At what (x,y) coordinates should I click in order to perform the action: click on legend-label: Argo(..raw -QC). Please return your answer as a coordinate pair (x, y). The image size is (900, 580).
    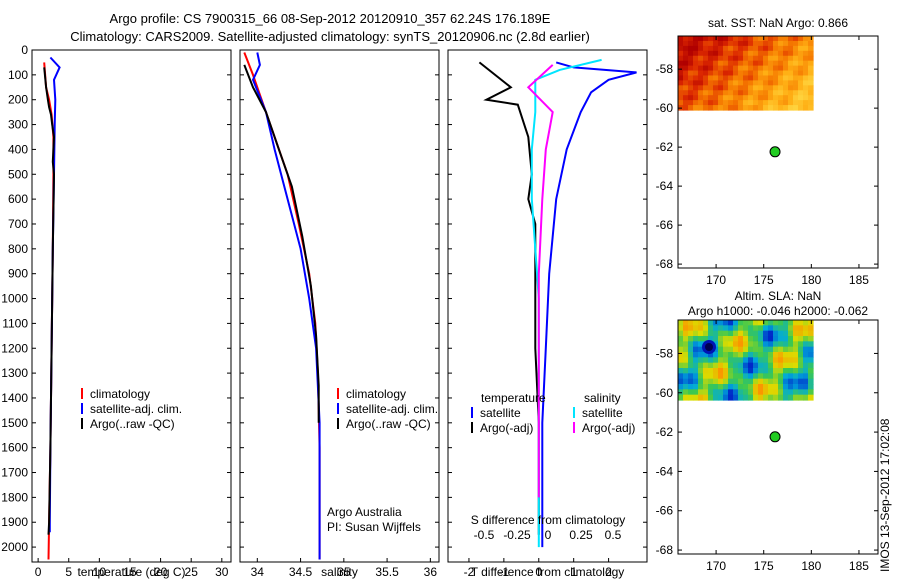
    Looking at the image, I should click on (388, 424).